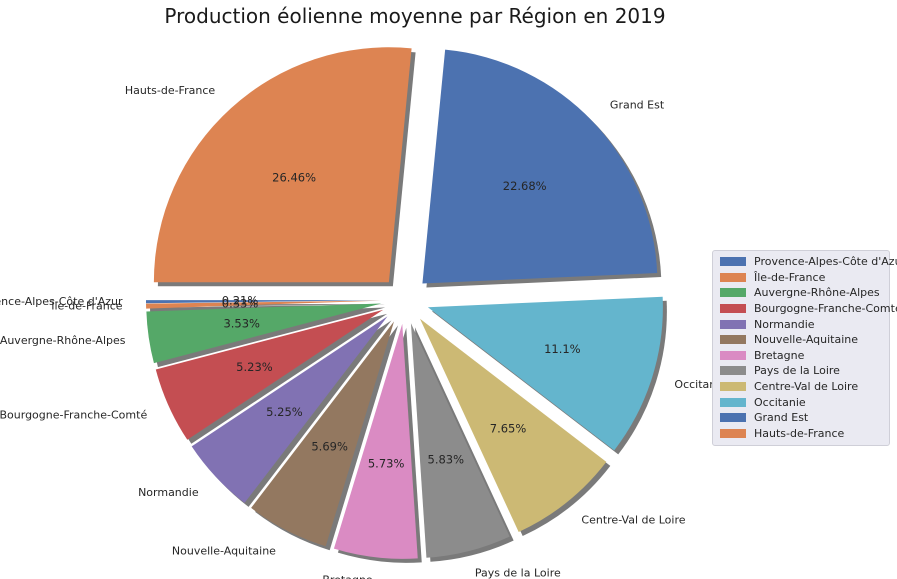 The image size is (897, 579). Describe the element at coordinates (508, 428) in the screenshot. I see `pct-label-centre-val-de-loire: 7.65%` at that location.